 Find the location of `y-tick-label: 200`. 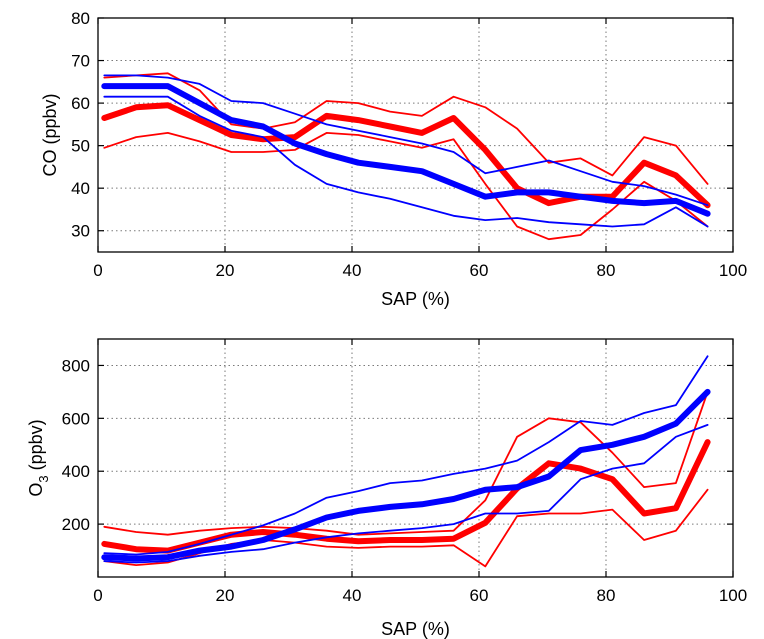

y-tick-label: 200 is located at coordinates (76, 524).